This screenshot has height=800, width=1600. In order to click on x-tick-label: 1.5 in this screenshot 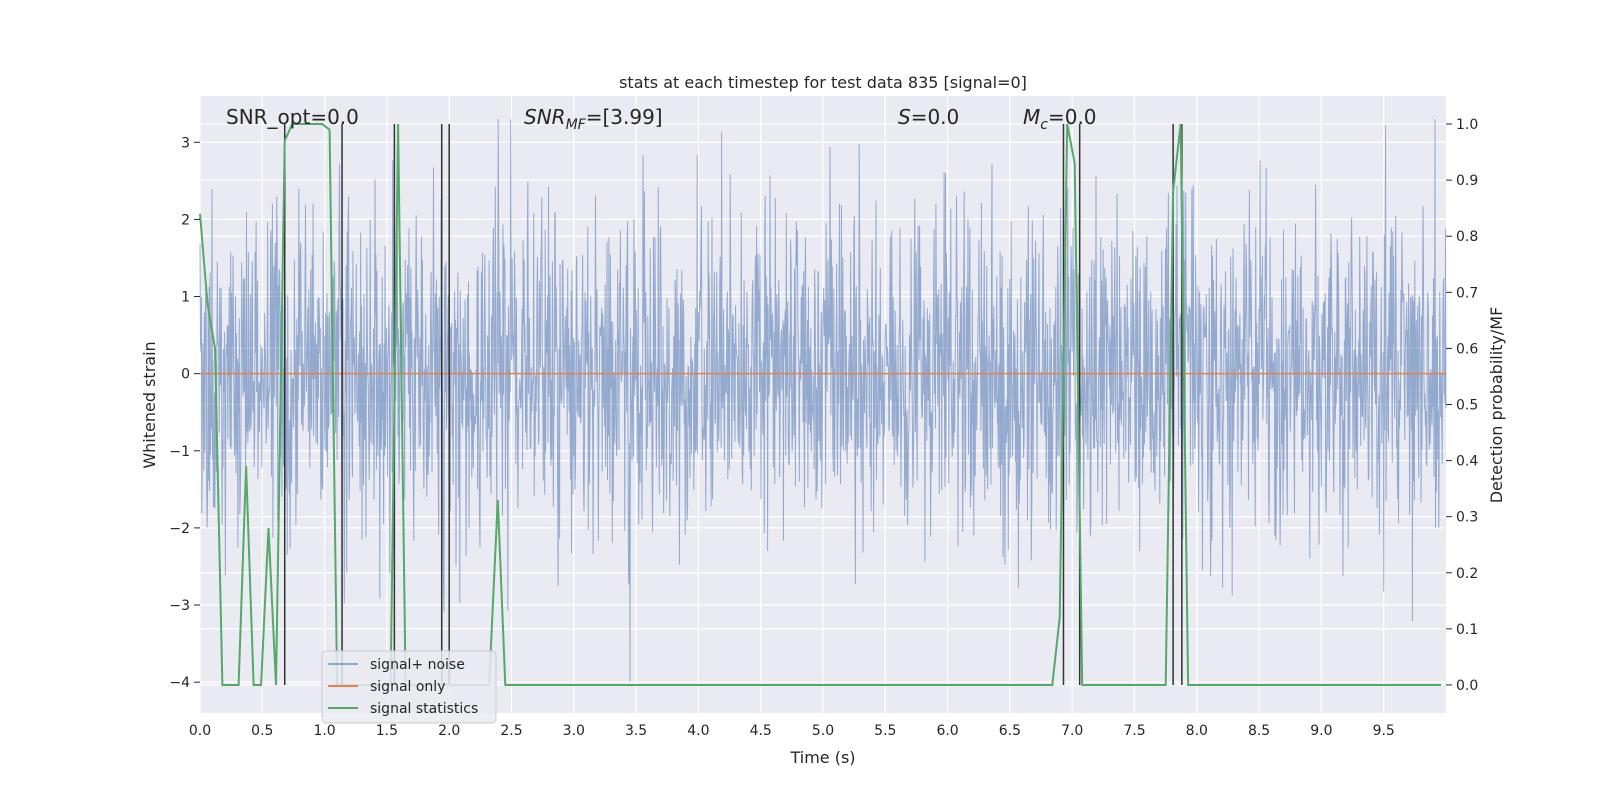, I will do `click(387, 731)`.